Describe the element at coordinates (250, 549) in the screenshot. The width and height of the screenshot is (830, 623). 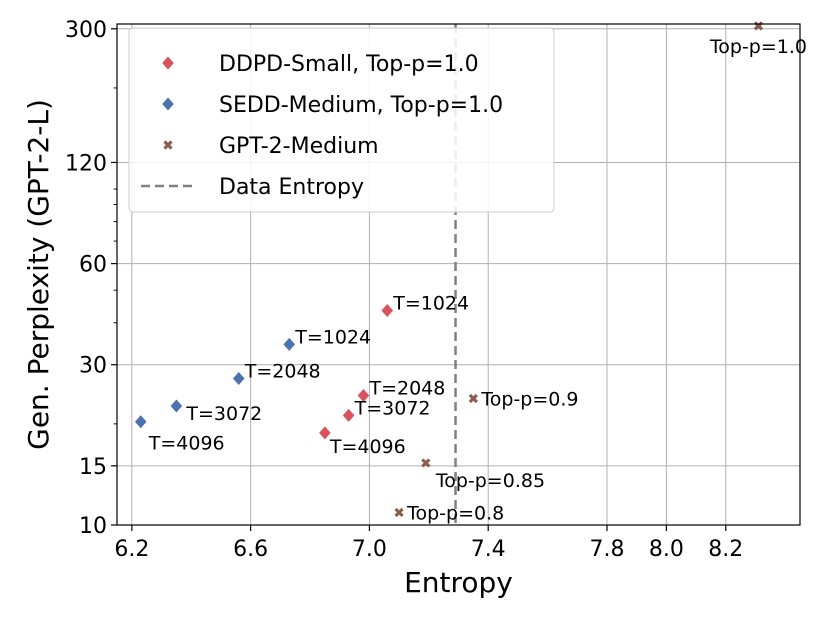
I see `x-tick-label: 6.6` at that location.